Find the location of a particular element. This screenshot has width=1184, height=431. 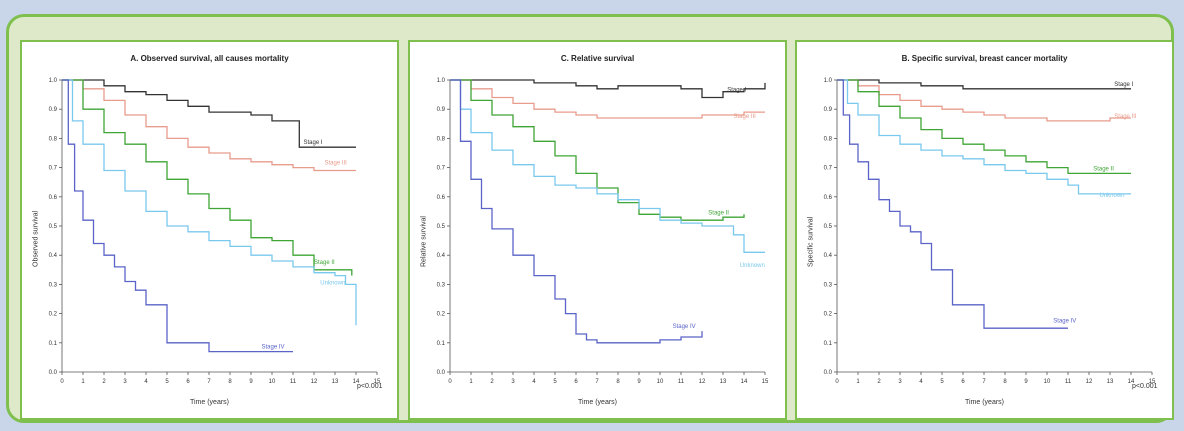

y-axis-label: Observed survival is located at coordinates (36, 238).